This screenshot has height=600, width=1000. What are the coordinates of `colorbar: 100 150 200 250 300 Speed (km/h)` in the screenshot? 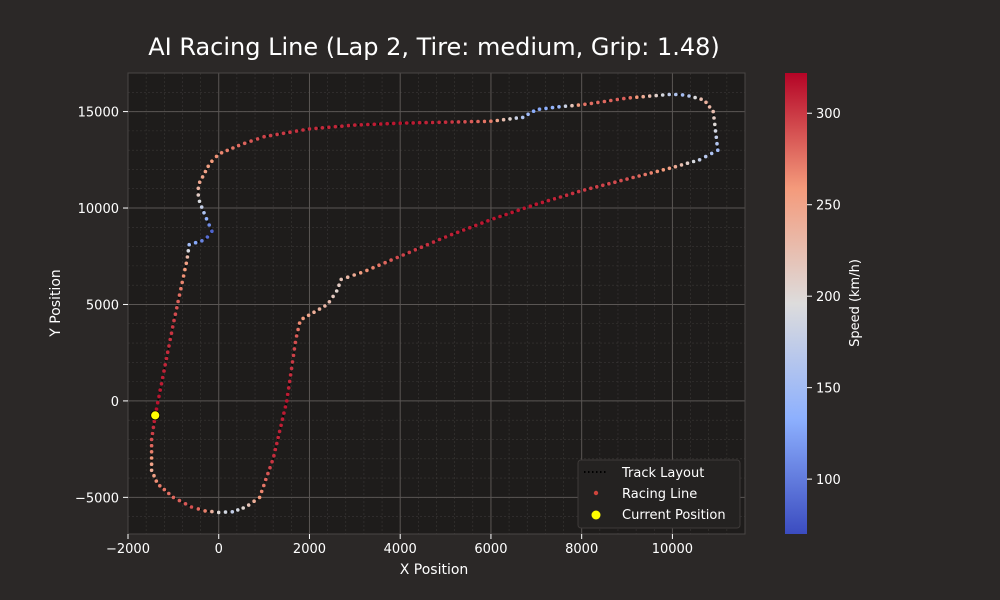 It's located at (824, 303).